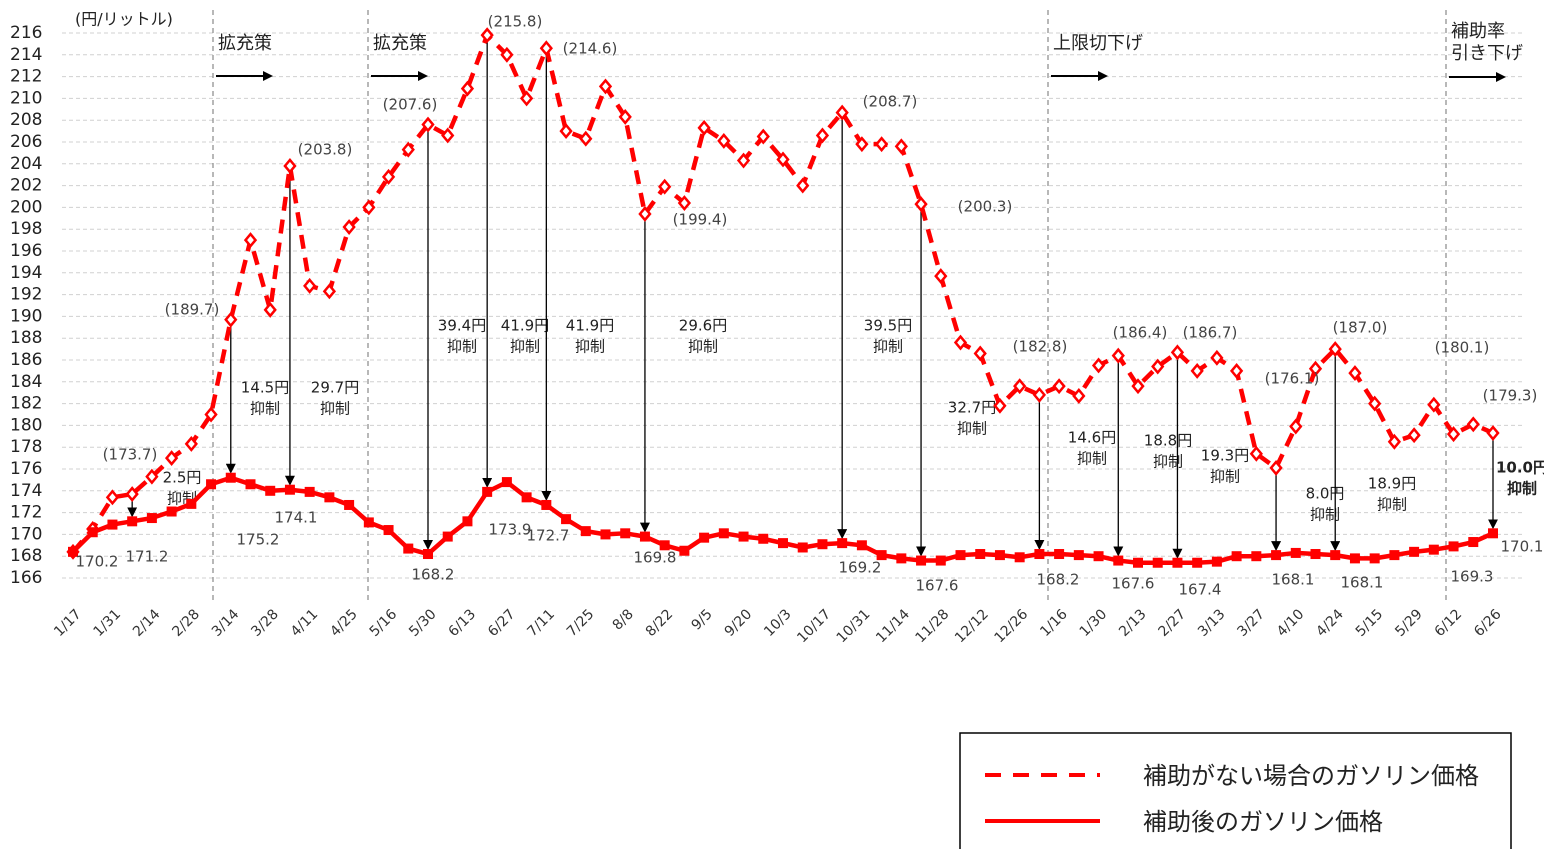 The width and height of the screenshot is (1544, 849). I want to click on value-label: (179.3), so click(1510, 396).